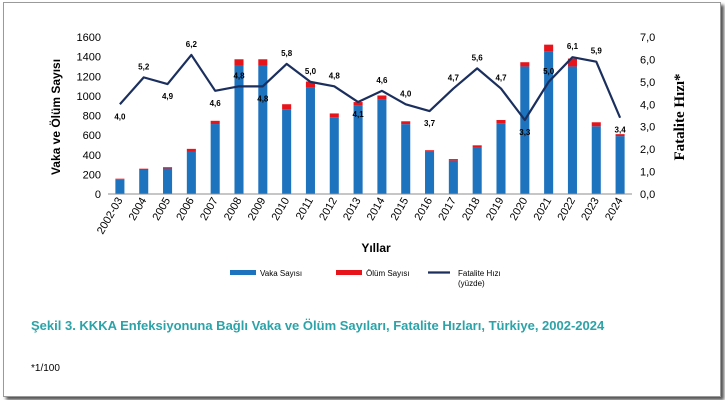 The width and height of the screenshot is (725, 400). Describe the element at coordinates (680, 116) in the screenshot. I see `y-axis-right-title: Fatalite Hızı*` at that location.